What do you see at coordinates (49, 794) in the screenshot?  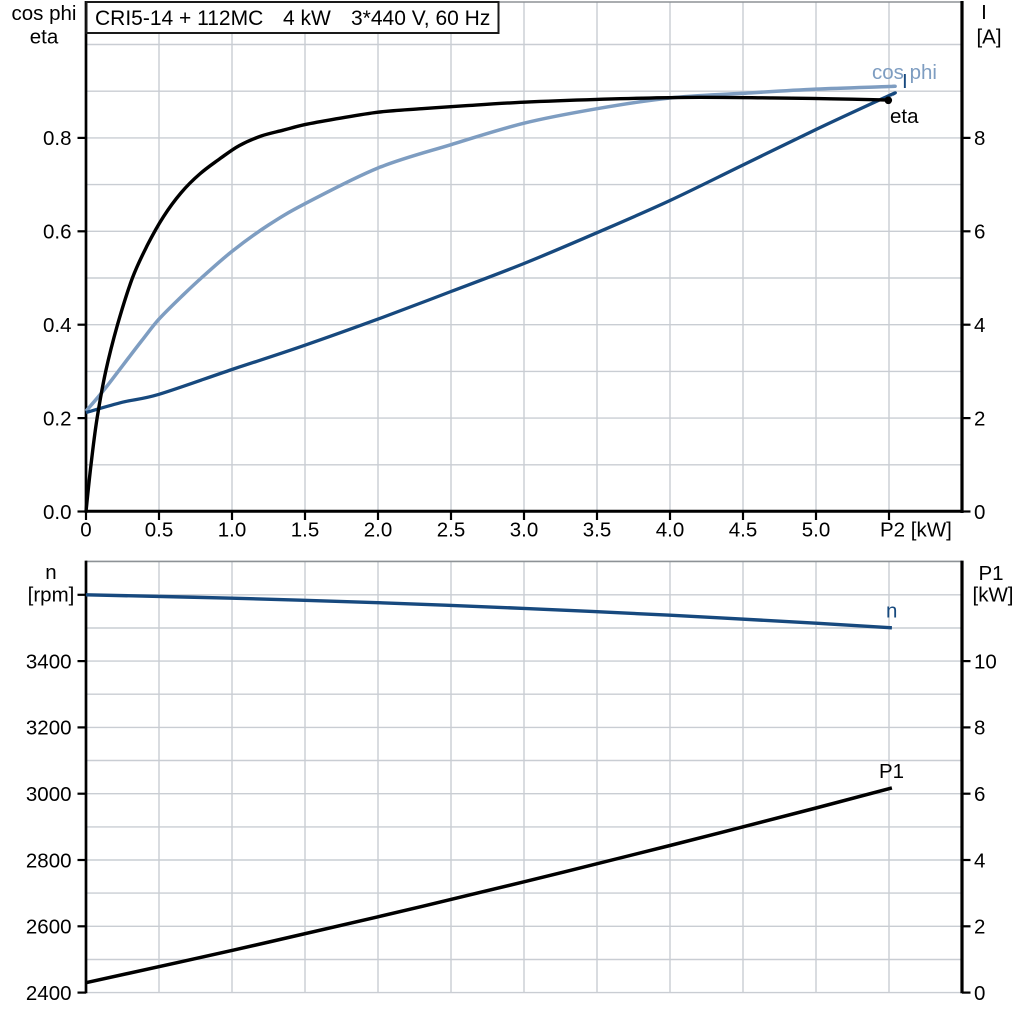 I see `svg-text: 3000` at bounding box center [49, 794].